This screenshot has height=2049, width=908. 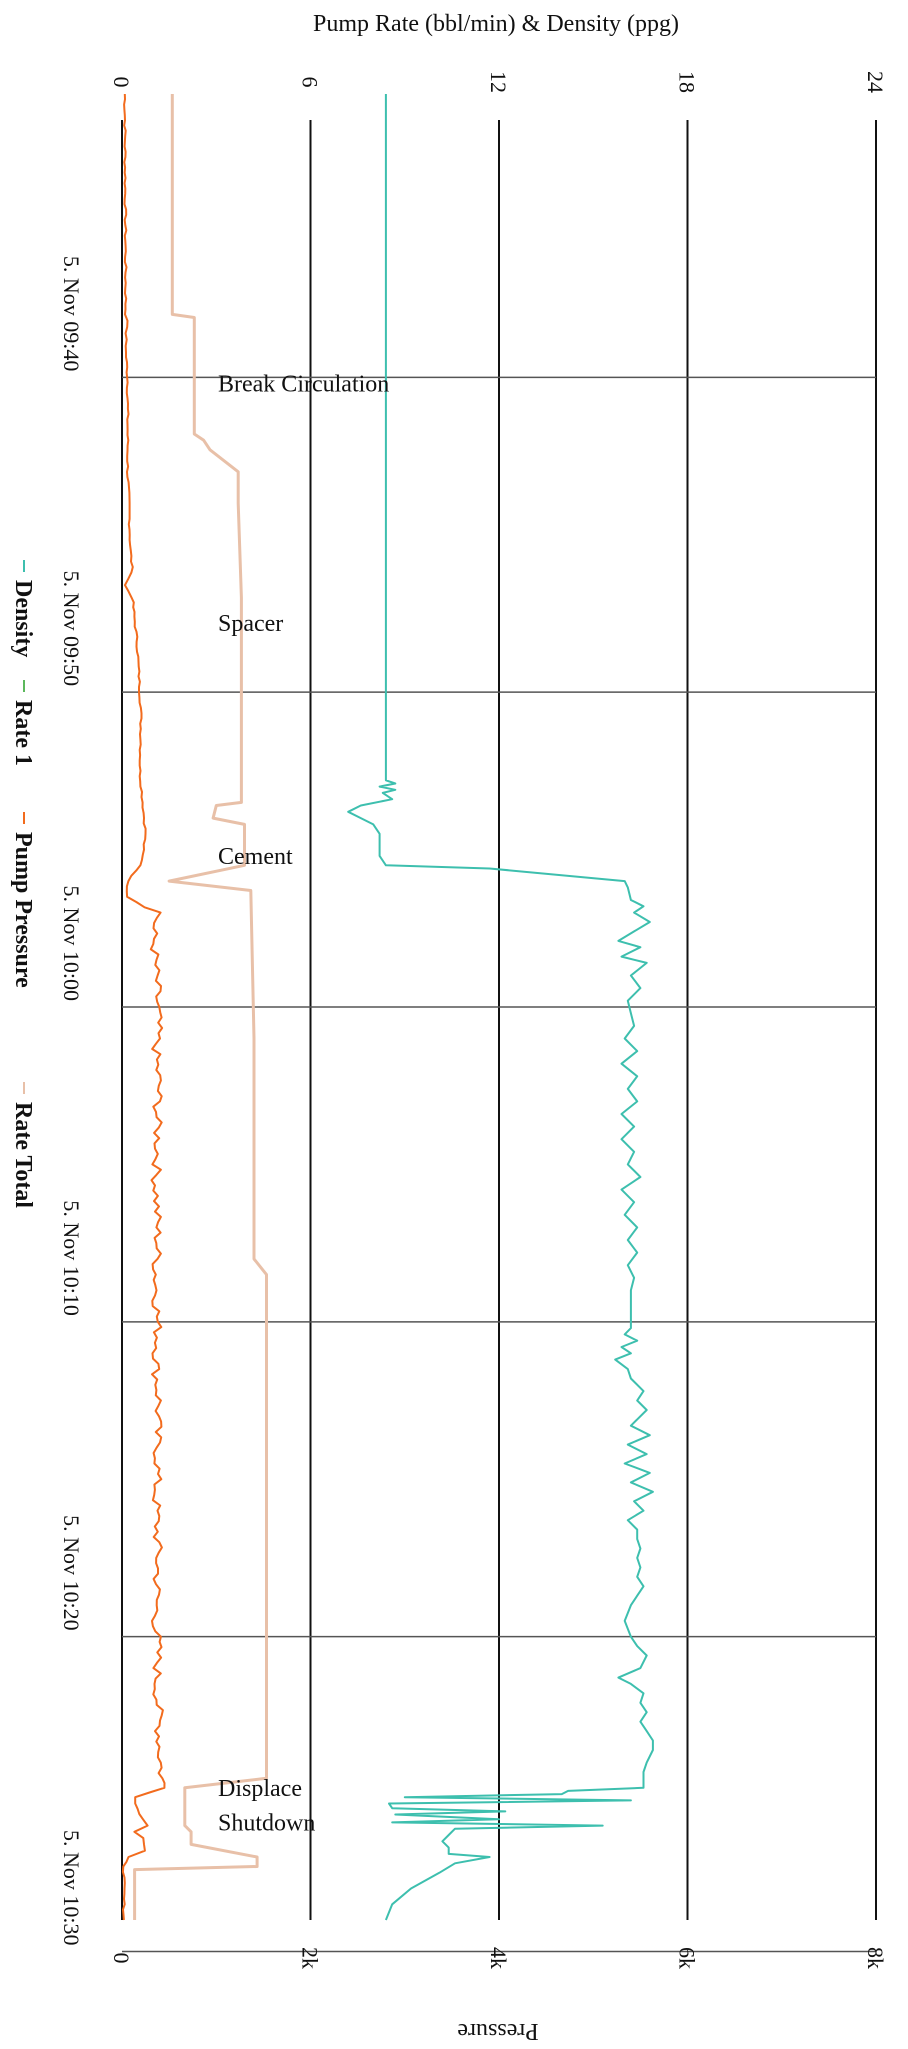 I want to click on time-tick-label: 5. Nov 09:40, so click(x=71, y=314).